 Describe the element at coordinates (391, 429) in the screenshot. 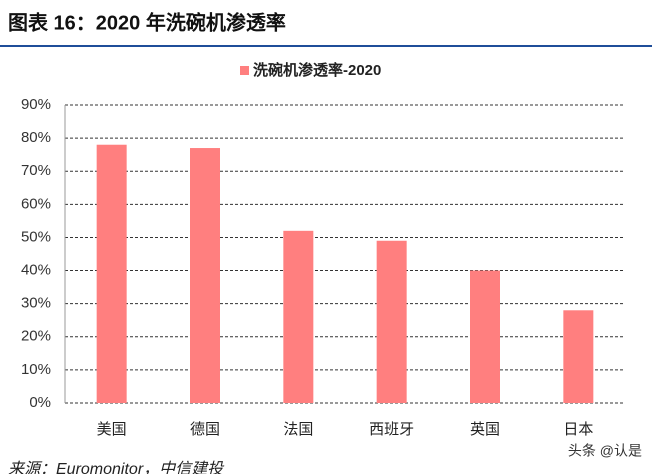

I see `x-tick-label: 西班牙` at that location.